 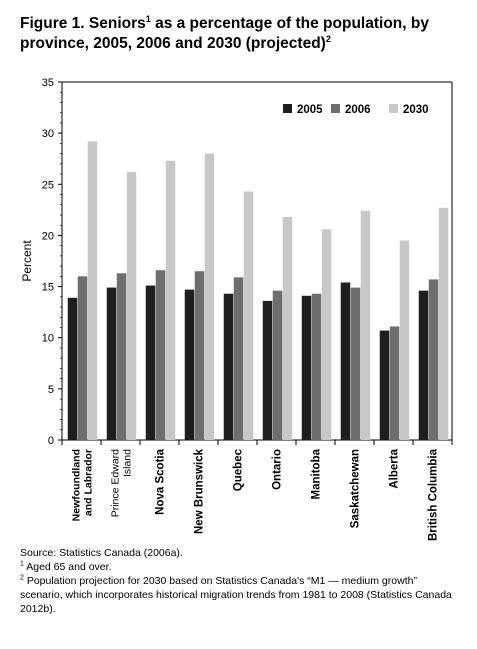 What do you see at coordinates (393, 108) in the screenshot?
I see `legend-swatch-2030` at bounding box center [393, 108].